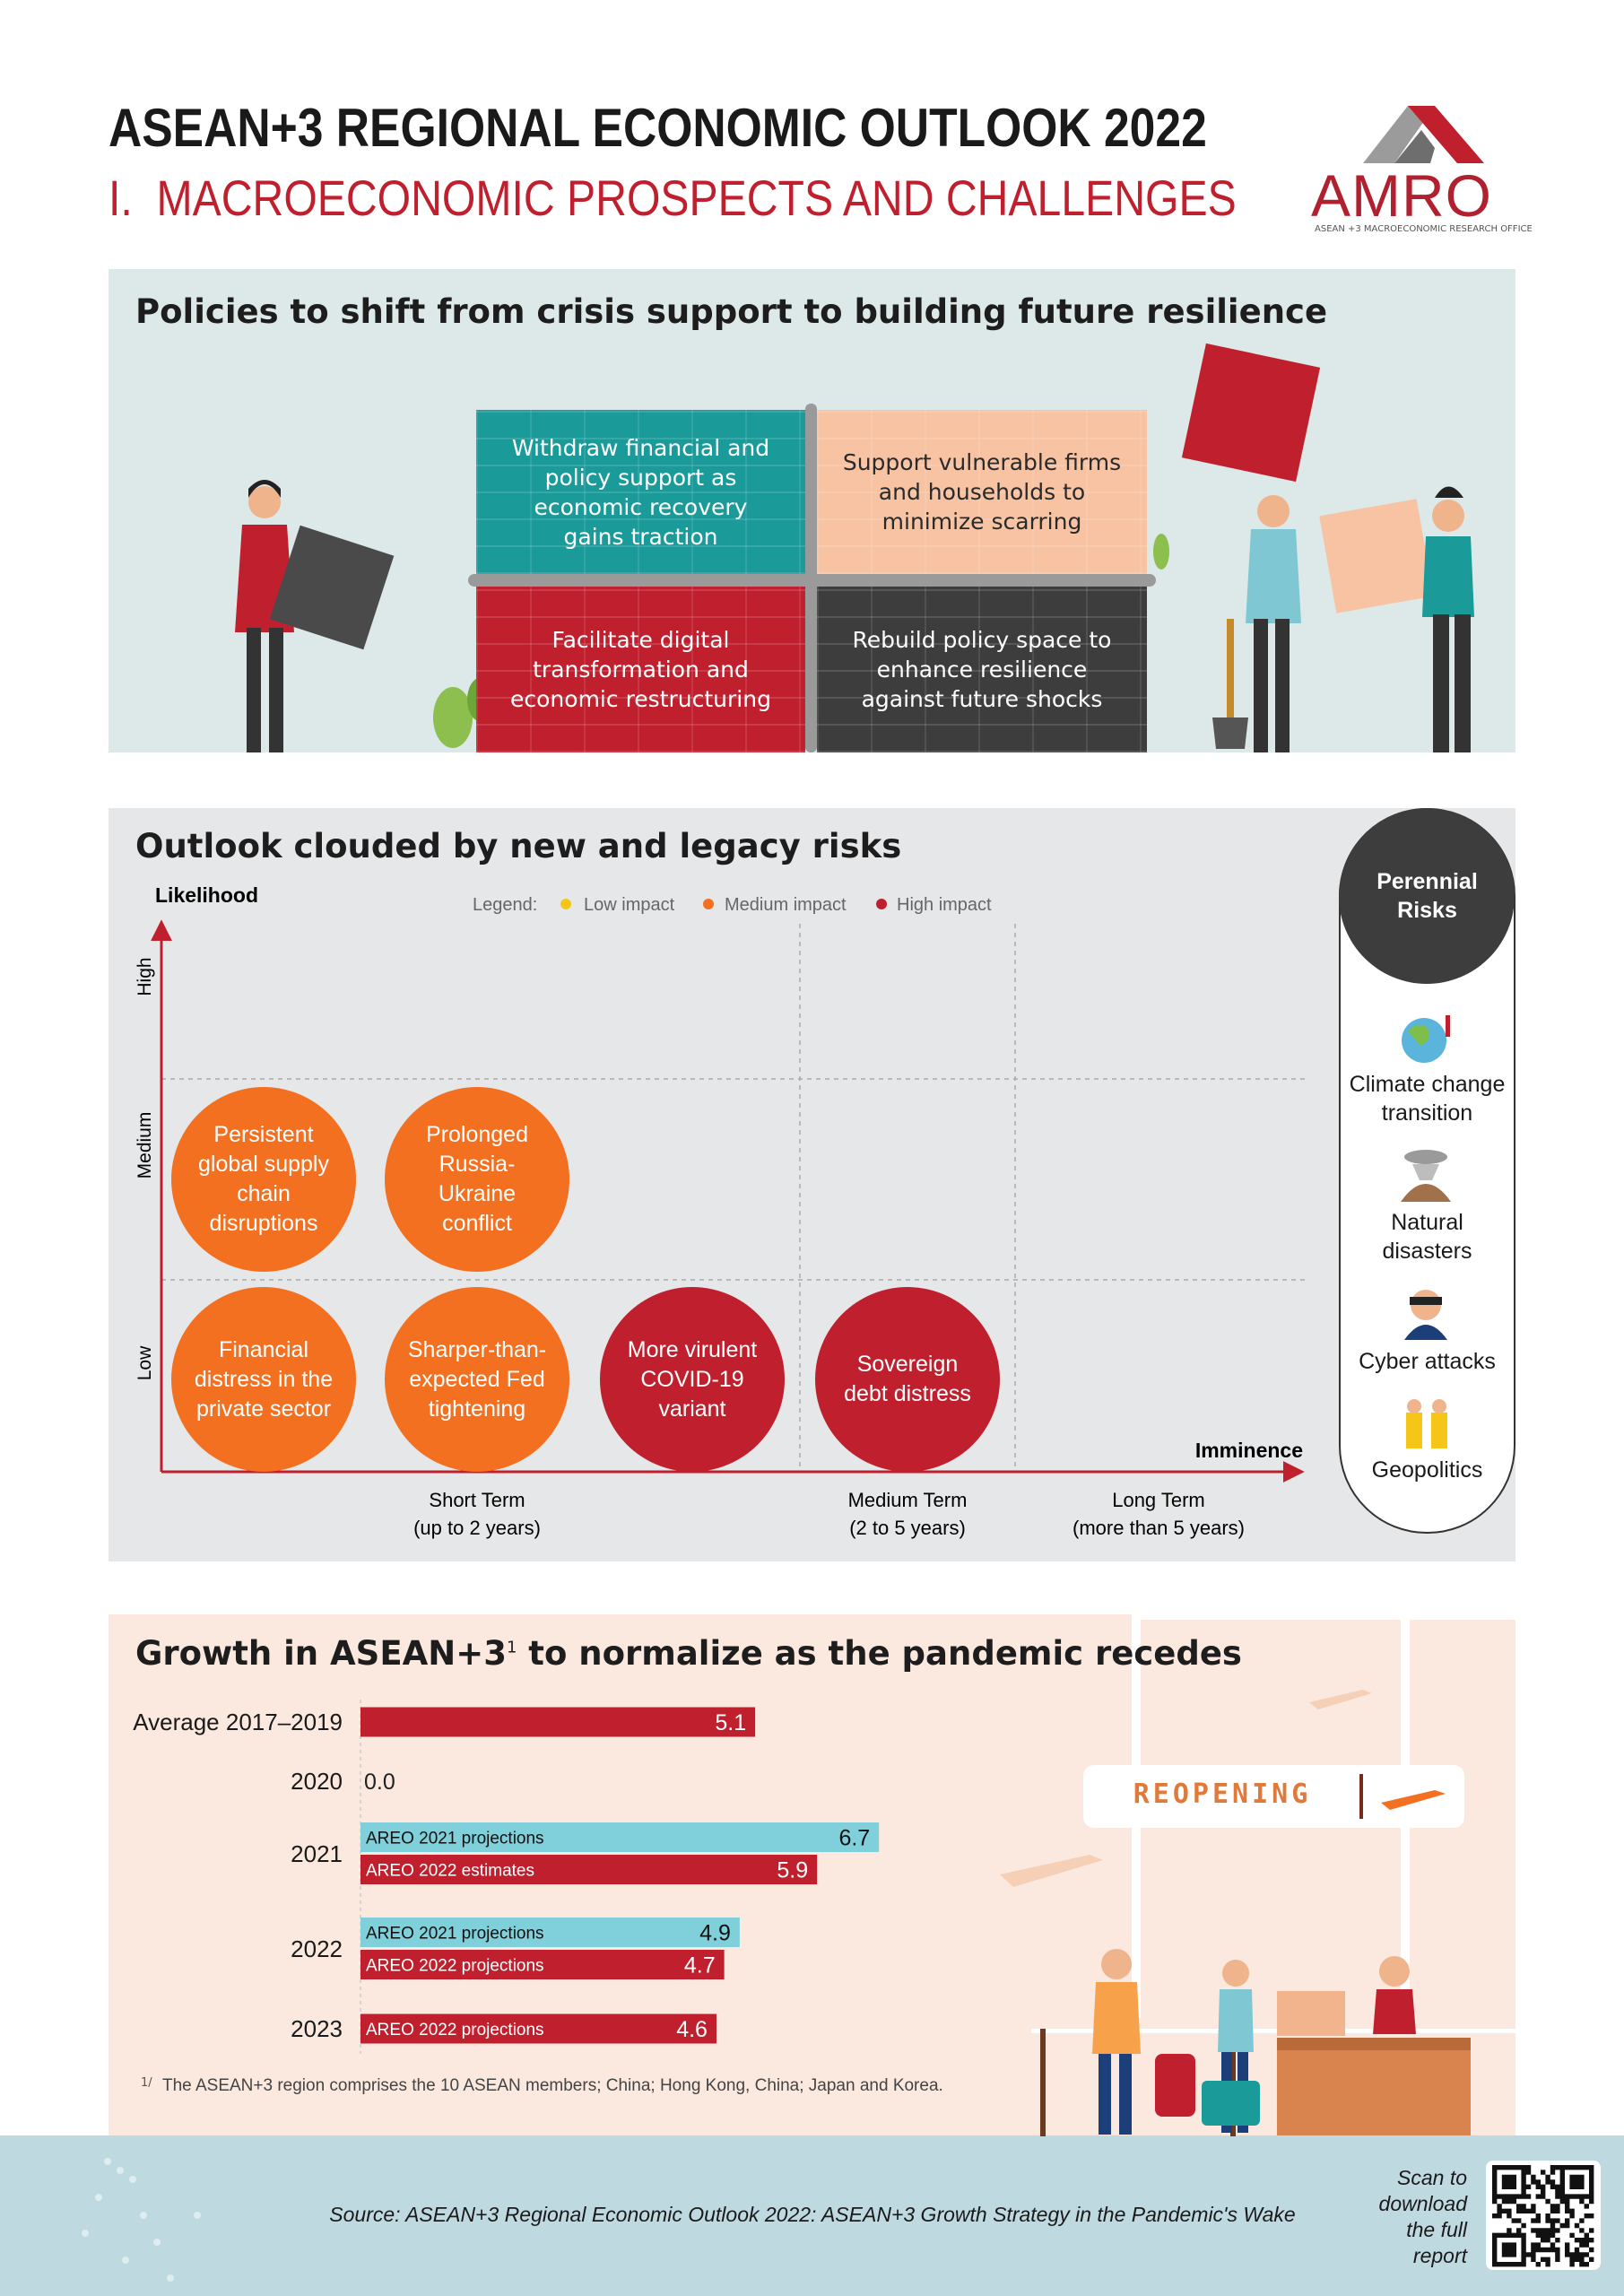 The height and width of the screenshot is (2296, 1624). I want to click on page-title: ASEAN+3 REGIONAL ECONOMIC OUTLOOK 2022, so click(658, 128).